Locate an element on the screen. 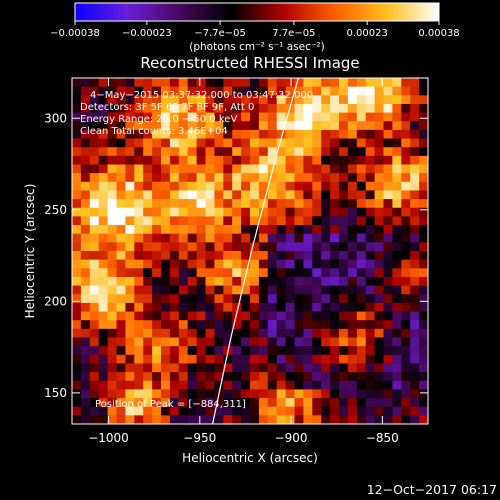  solar-limb-curve is located at coordinates (255, 251).